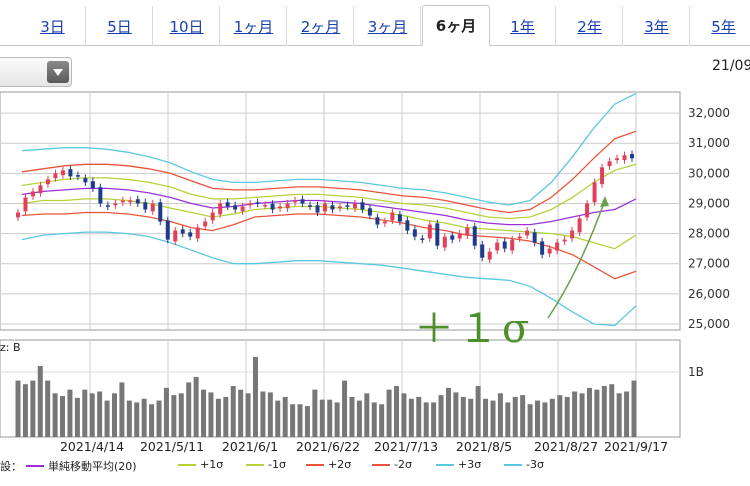 The image size is (750, 486). I want to click on legend-label: -2σ, so click(403, 464).